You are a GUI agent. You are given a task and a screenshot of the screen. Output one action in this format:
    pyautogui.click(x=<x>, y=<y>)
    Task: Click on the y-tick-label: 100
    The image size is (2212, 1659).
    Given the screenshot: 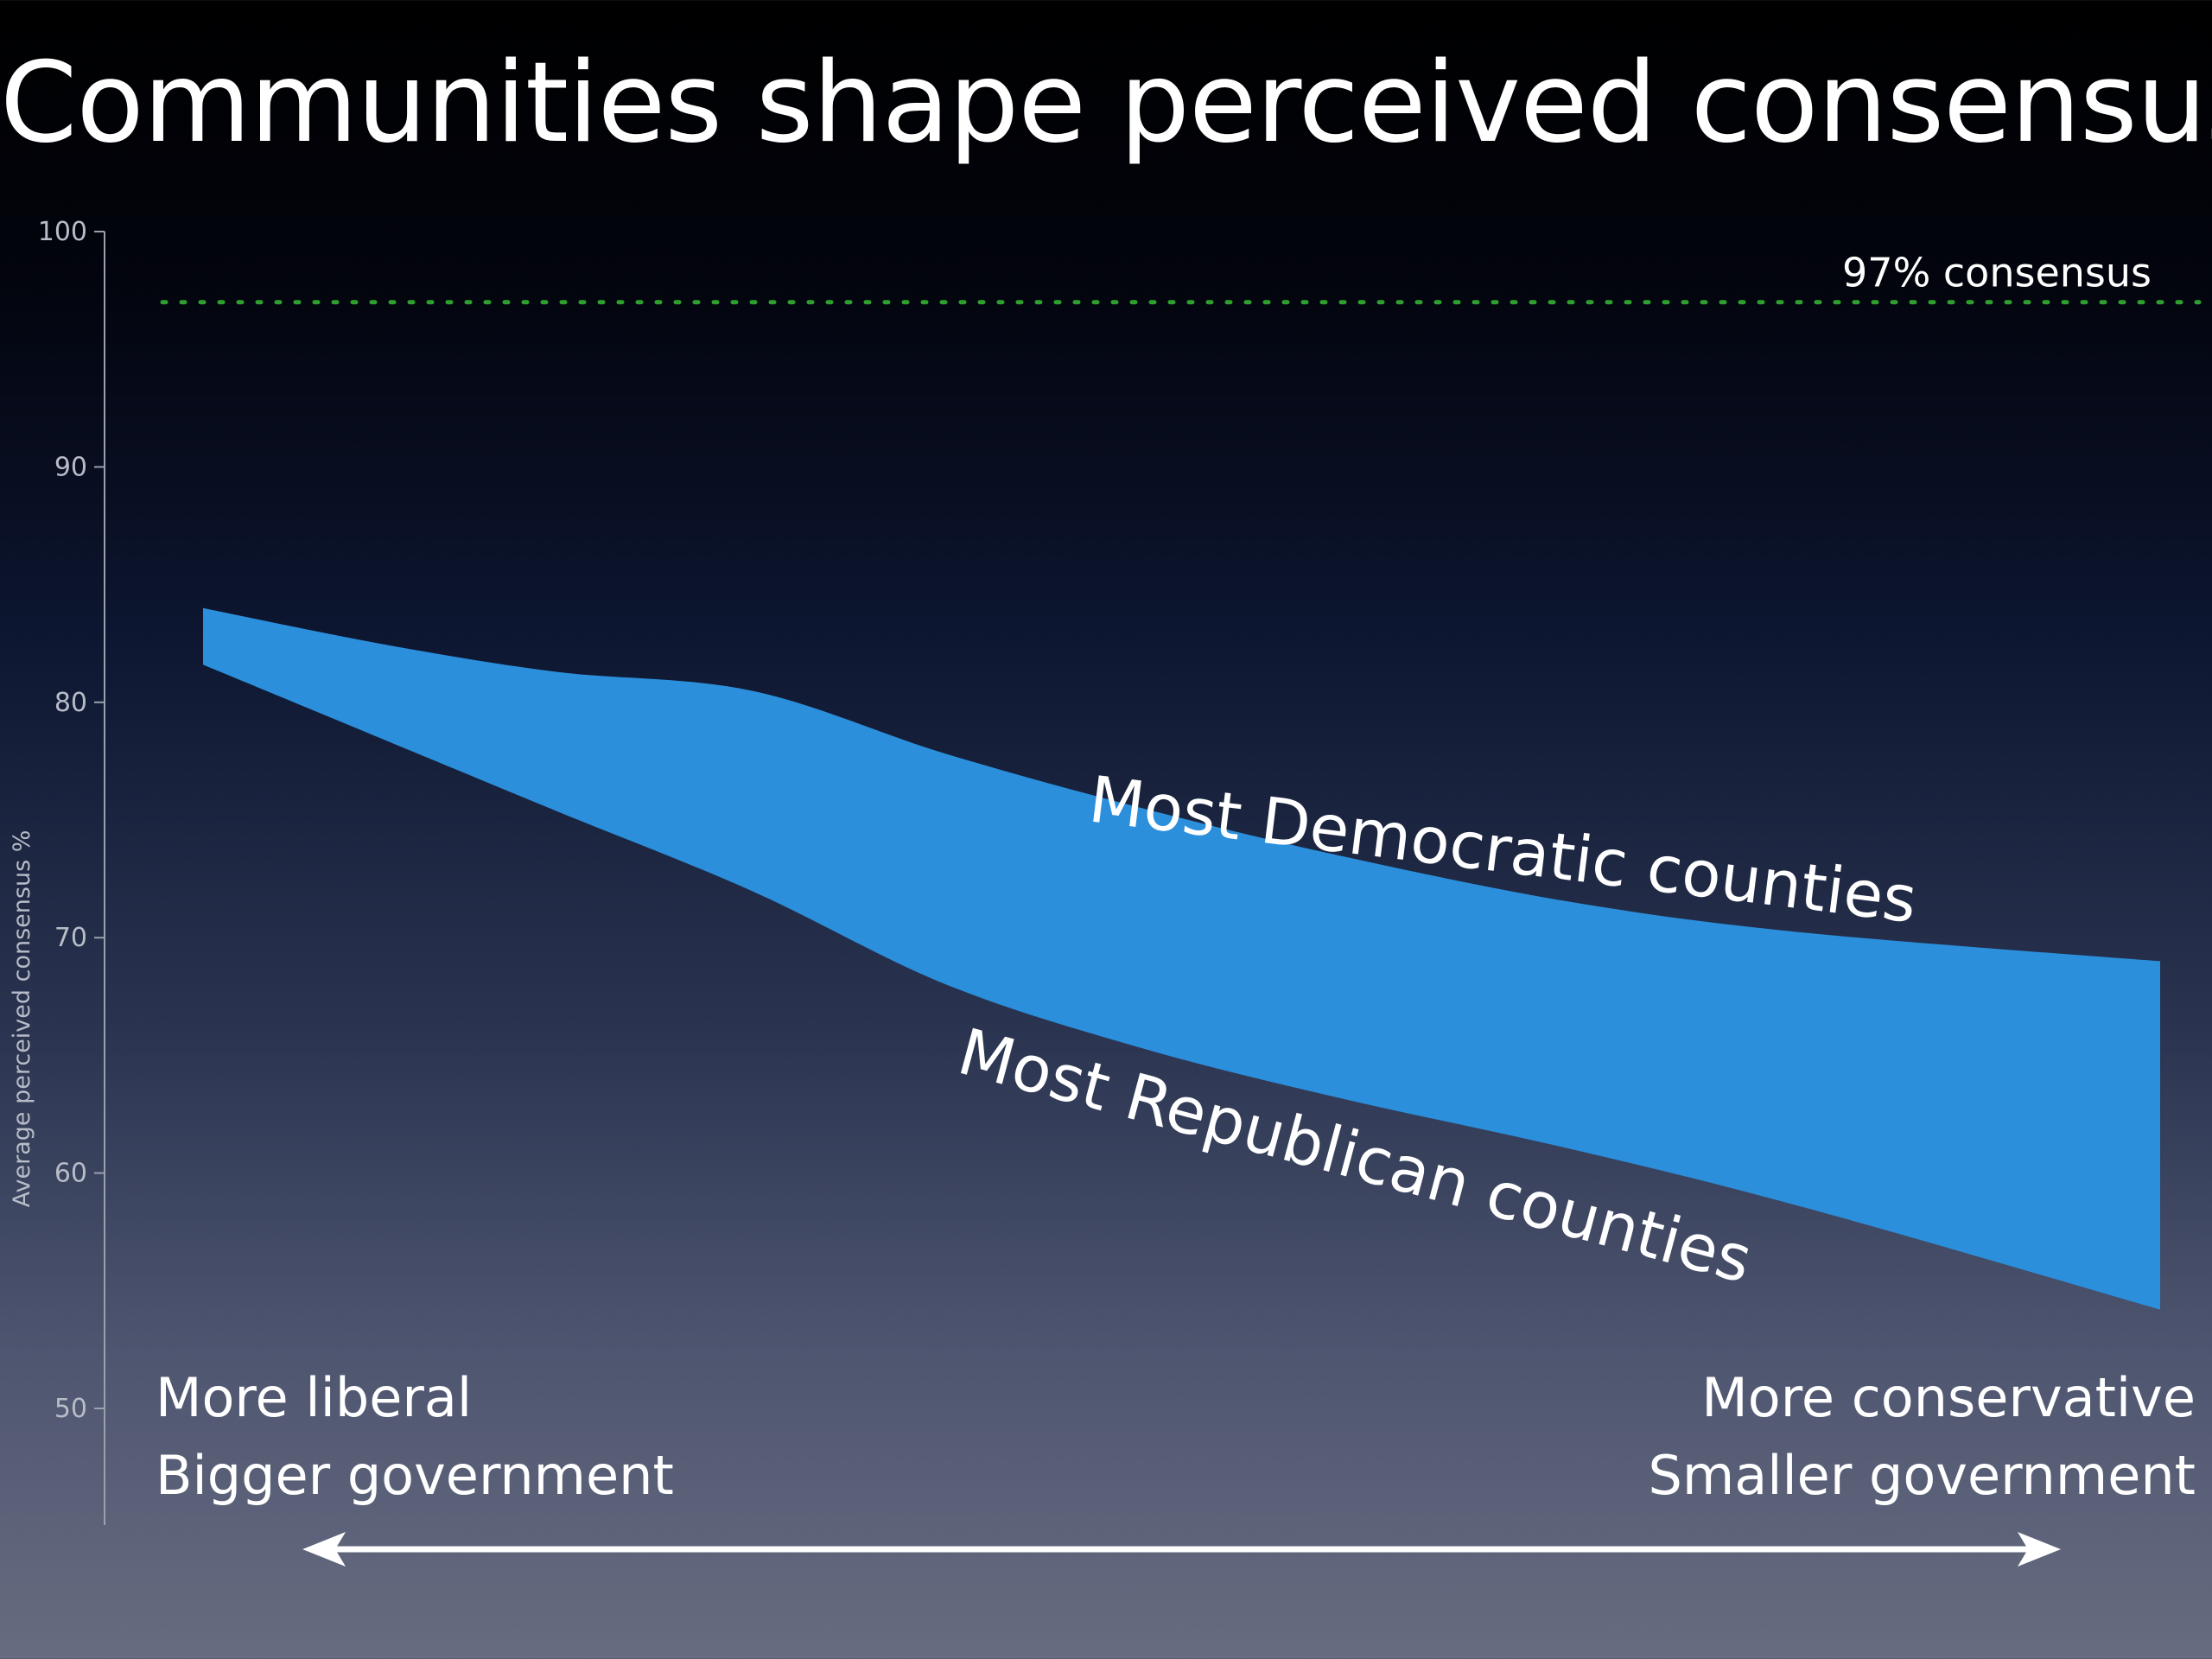 What is the action you would take?
    pyautogui.click(x=62, y=232)
    